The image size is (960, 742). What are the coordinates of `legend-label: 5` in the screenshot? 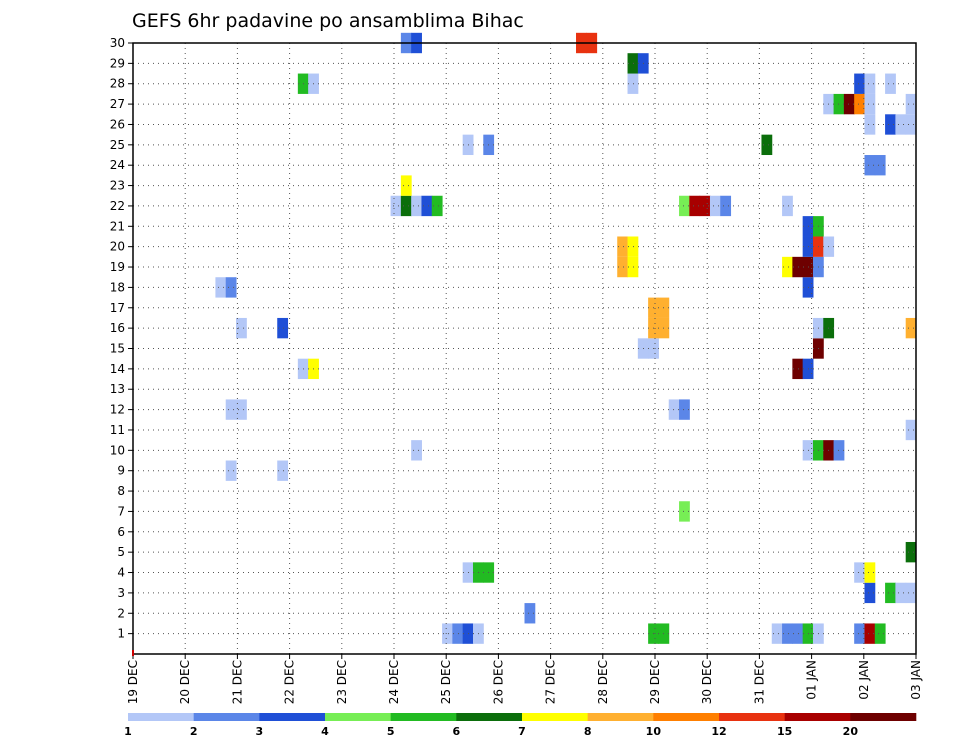 It's located at (391, 731).